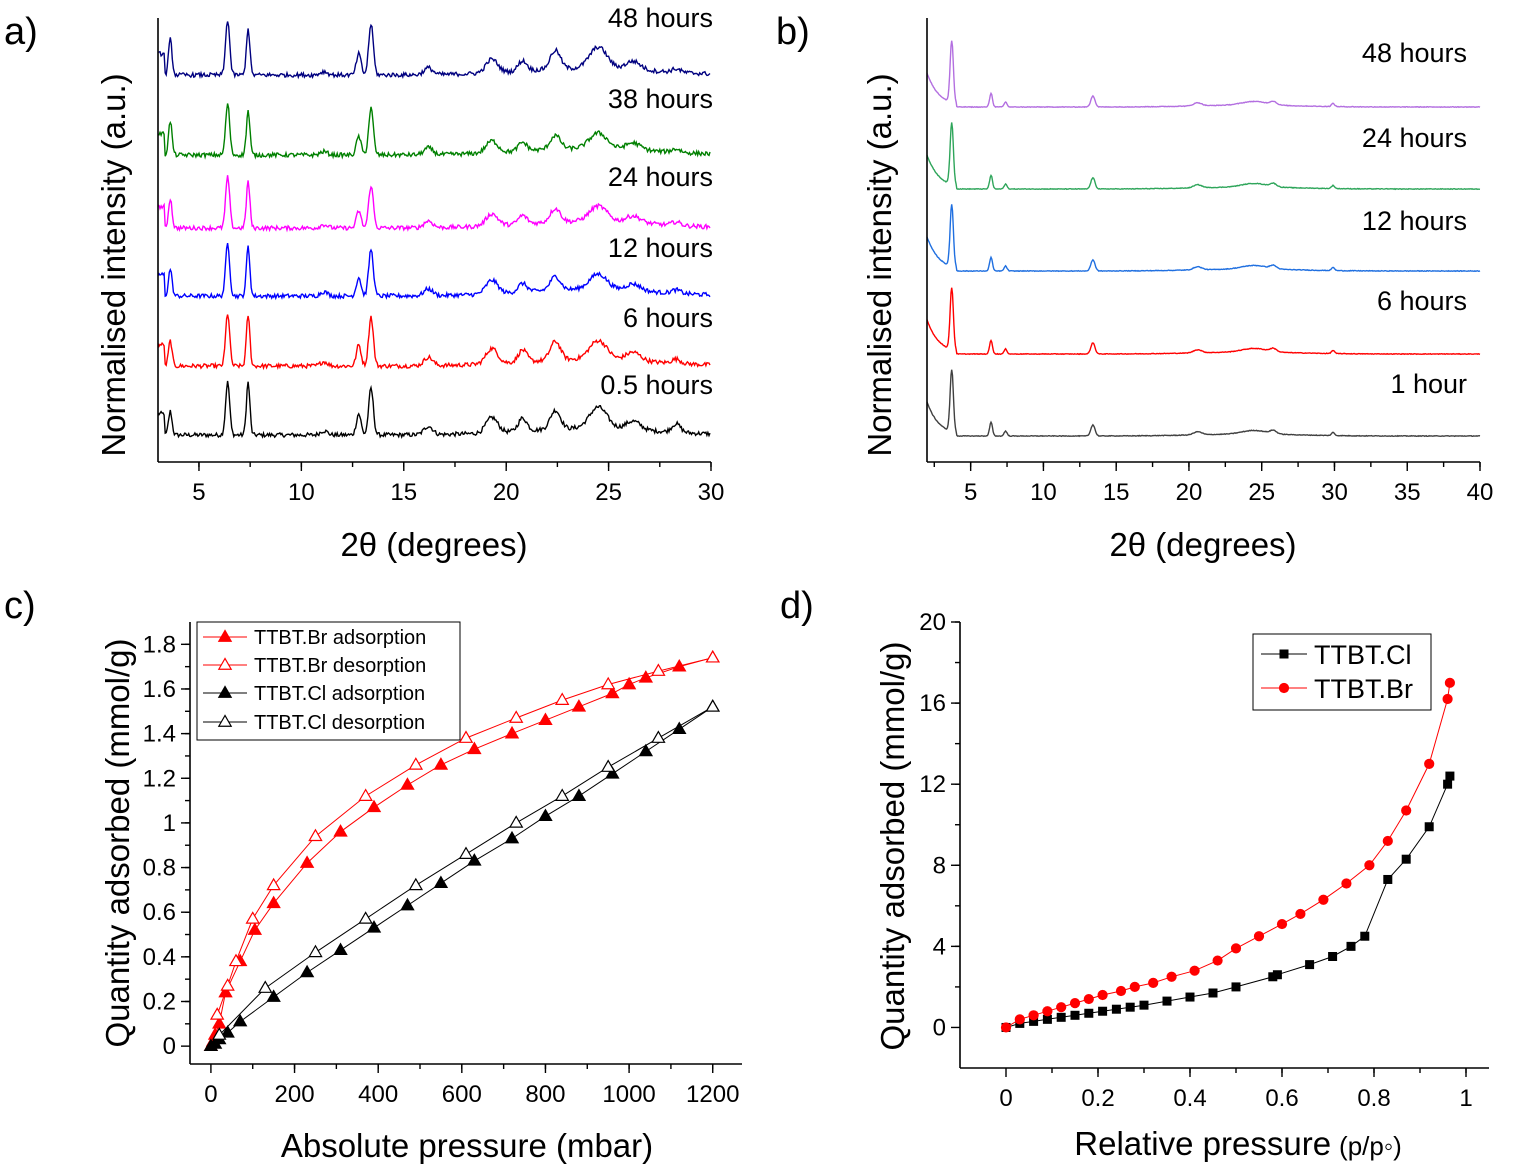 The image size is (1521, 1171). What do you see at coordinates (1363, 689) in the screenshot?
I see `panel-d-legend-br: TTBT.Br` at bounding box center [1363, 689].